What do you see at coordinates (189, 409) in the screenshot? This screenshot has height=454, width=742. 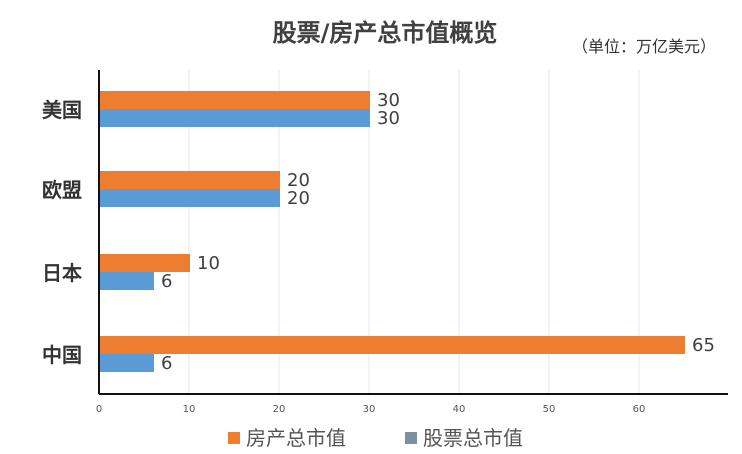 I see `x-tick-label: 10` at bounding box center [189, 409].